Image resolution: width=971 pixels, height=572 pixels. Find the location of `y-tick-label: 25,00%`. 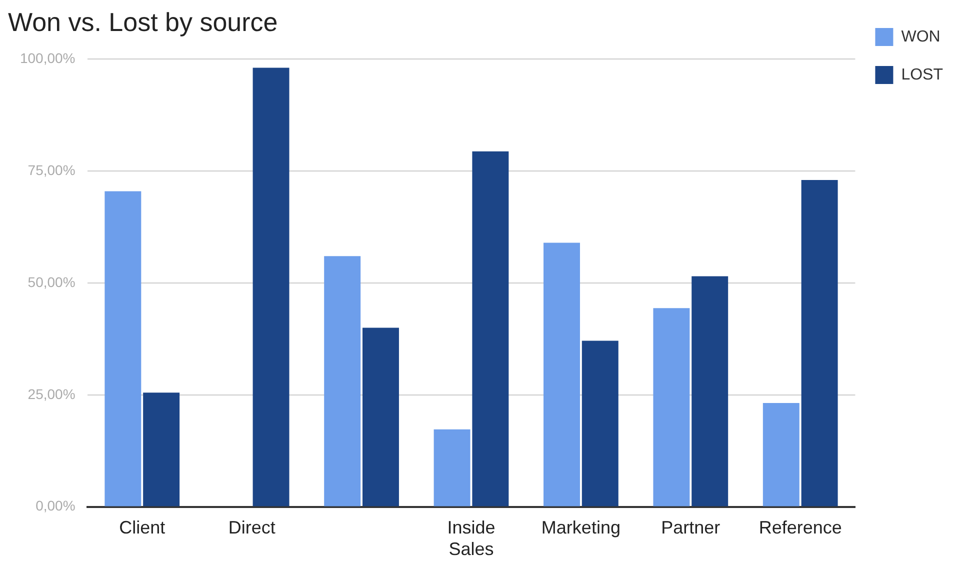

y-tick-label: 25,00% is located at coordinates (52, 394).